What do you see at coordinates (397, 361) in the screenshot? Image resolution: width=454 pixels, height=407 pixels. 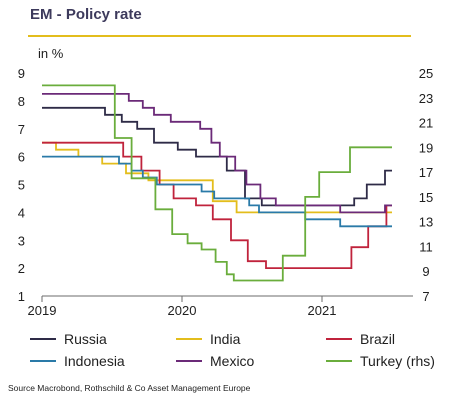 I see `legend-label: Turkey (rhs)` at bounding box center [397, 361].